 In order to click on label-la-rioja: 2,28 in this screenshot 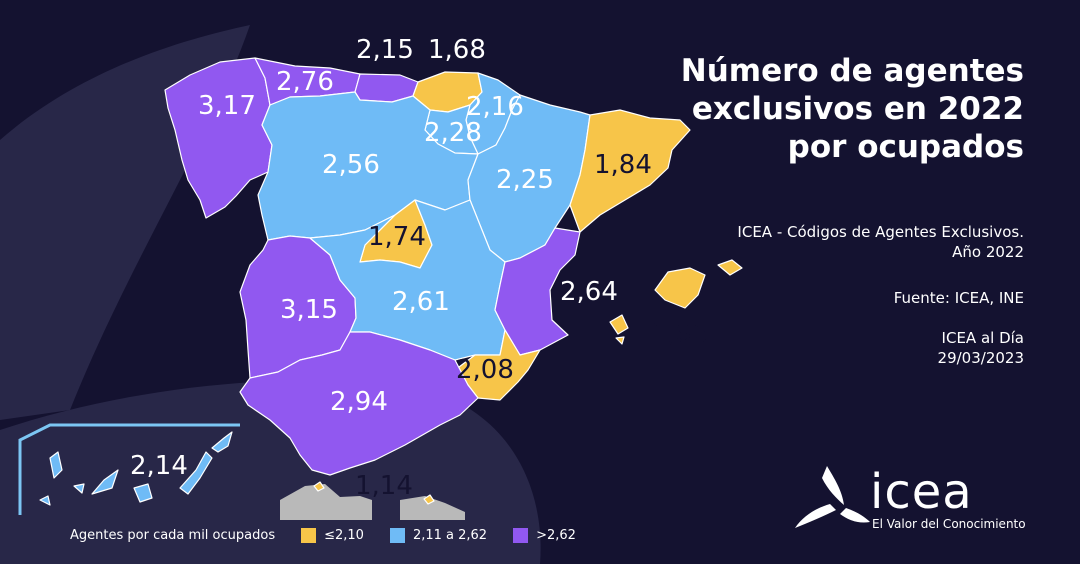, I will do `click(453, 133)`.